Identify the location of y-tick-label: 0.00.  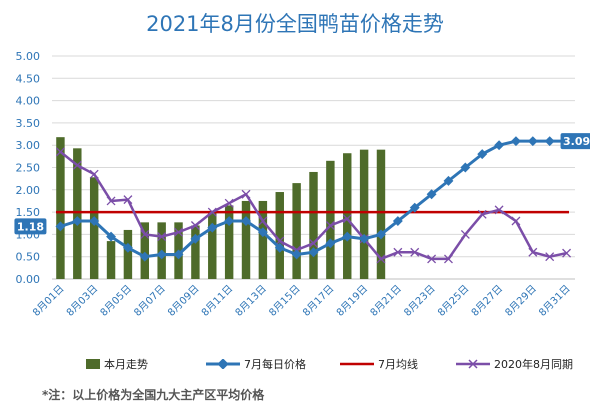
(28, 279).